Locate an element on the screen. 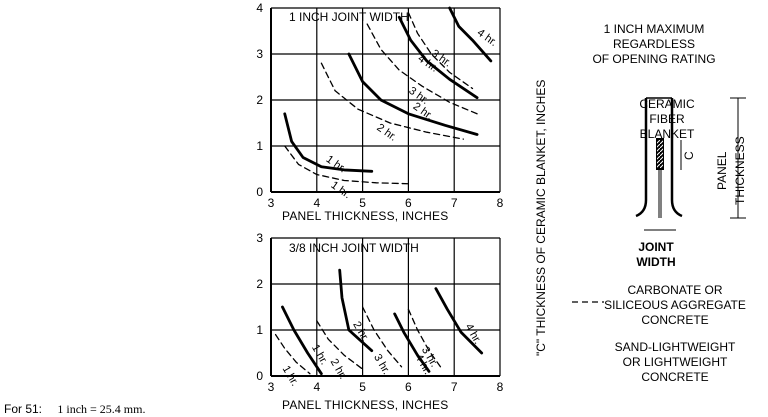  ceramic-blanket-hatch is located at coordinates (660, 154).